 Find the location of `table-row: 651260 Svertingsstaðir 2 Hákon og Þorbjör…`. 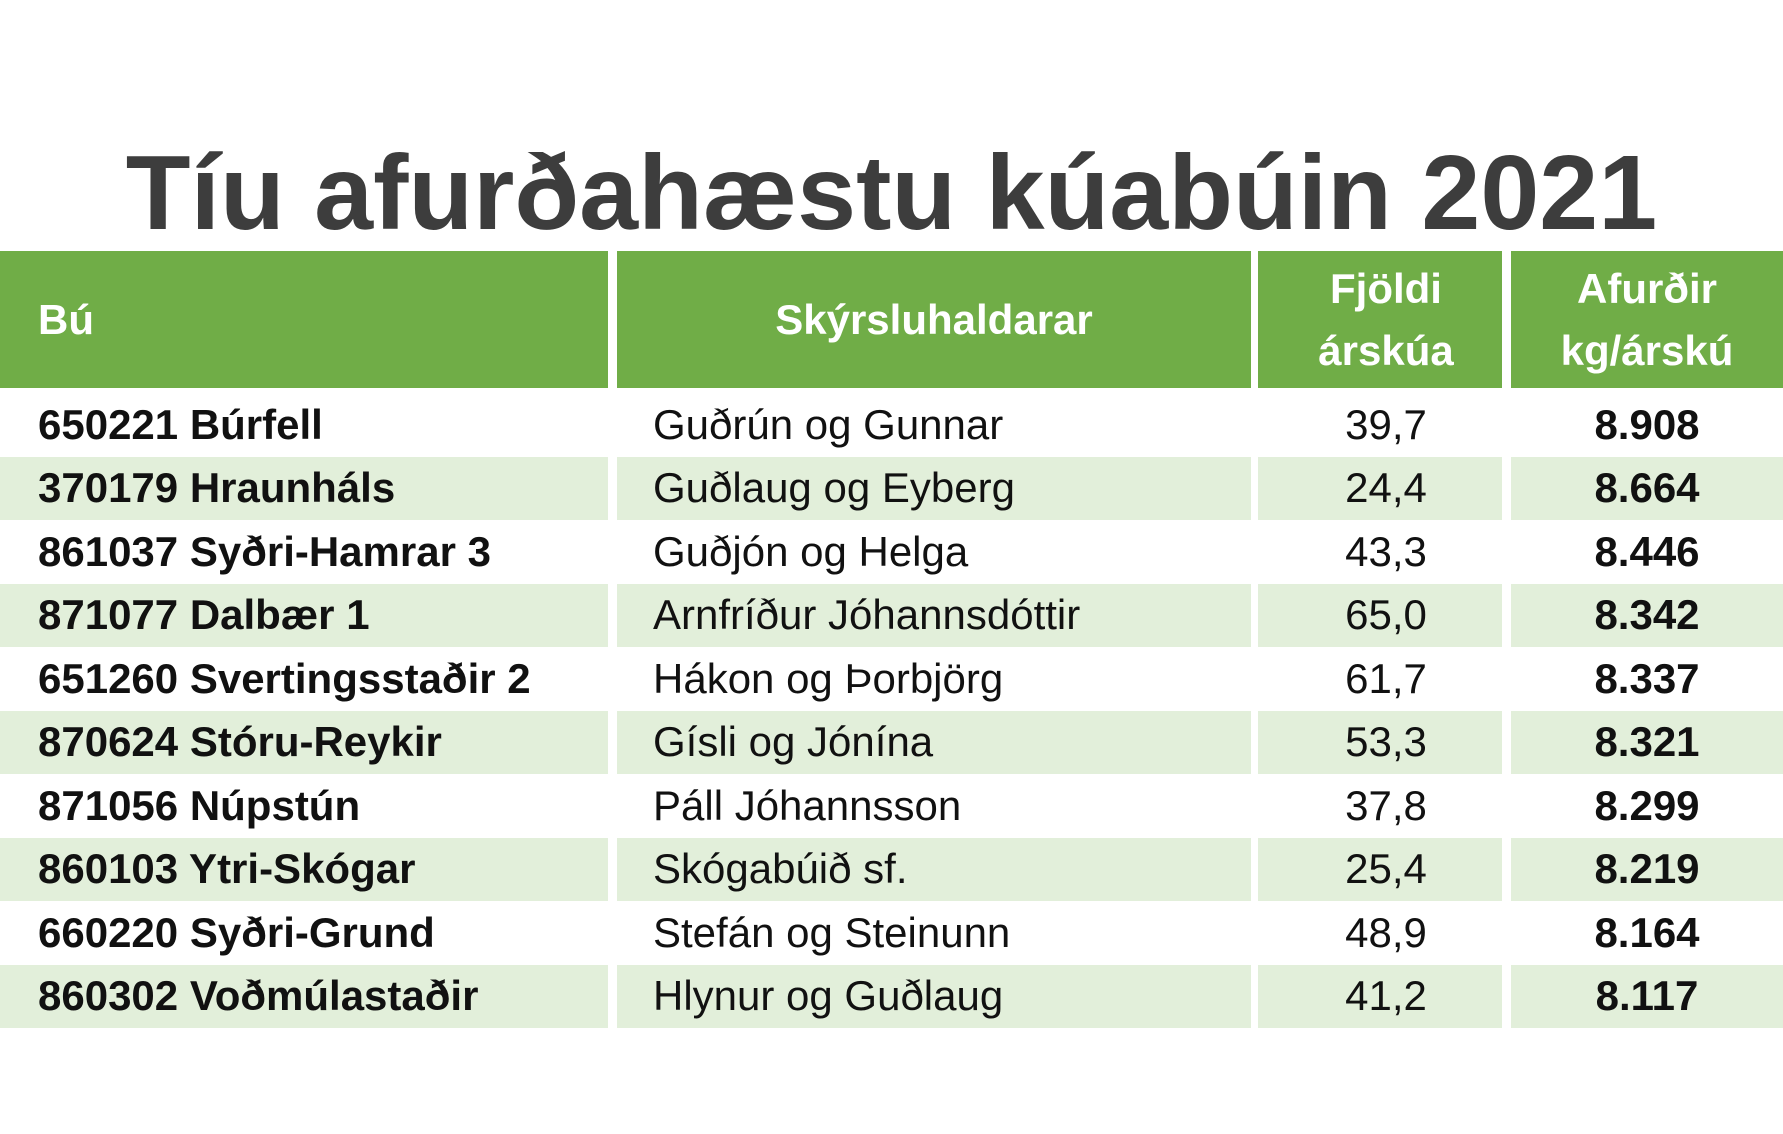

table-row: 651260 Svertingsstaðir 2 Hákon og Þorbjör… is located at coordinates (891, 679).